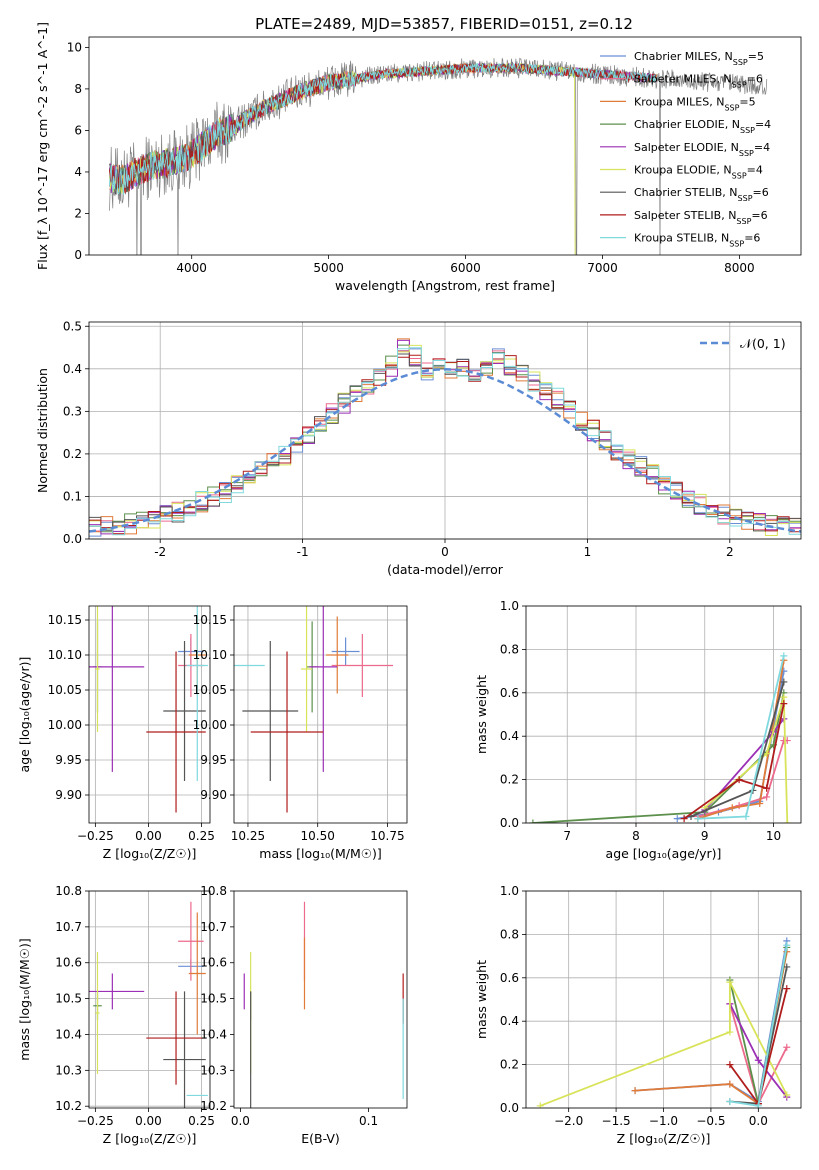 This screenshot has width=819, height=1170. Describe the element at coordinates (148, 1121) in the screenshot. I see `x-tick-label: 0.00` at that location.